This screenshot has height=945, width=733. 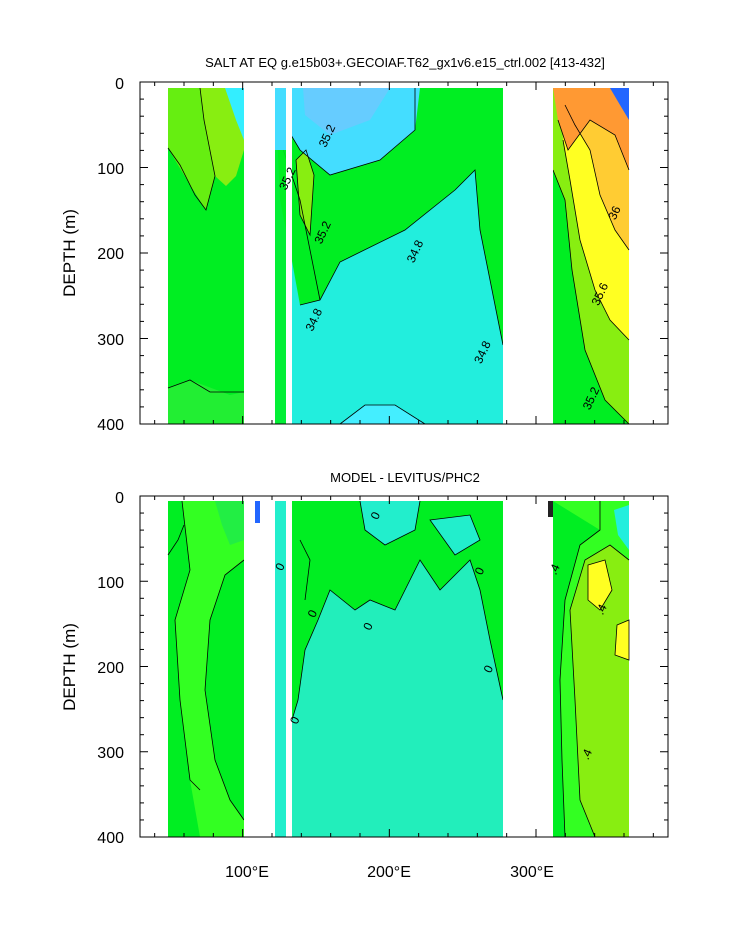 What do you see at coordinates (110, 169) in the screenshot?
I see `top-y-tick-label: 100` at bounding box center [110, 169].